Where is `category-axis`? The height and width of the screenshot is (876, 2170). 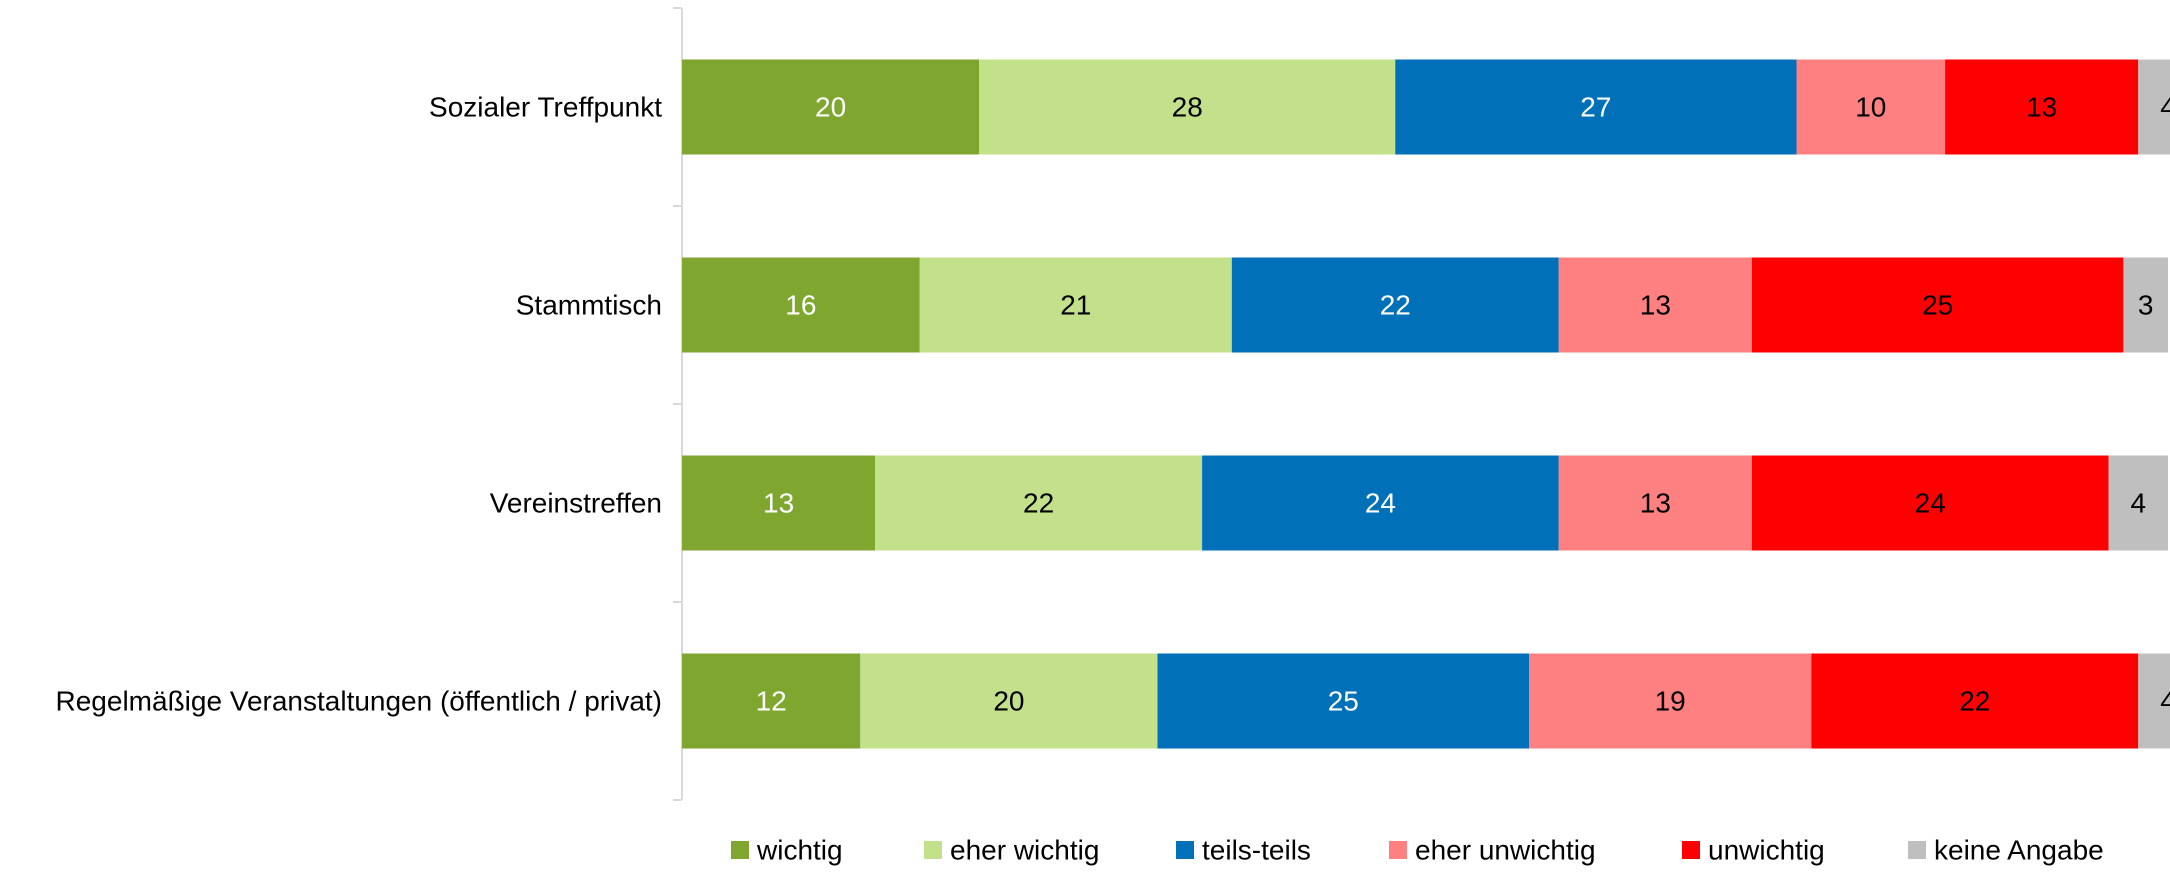
category-axis is located at coordinates (678, 404).